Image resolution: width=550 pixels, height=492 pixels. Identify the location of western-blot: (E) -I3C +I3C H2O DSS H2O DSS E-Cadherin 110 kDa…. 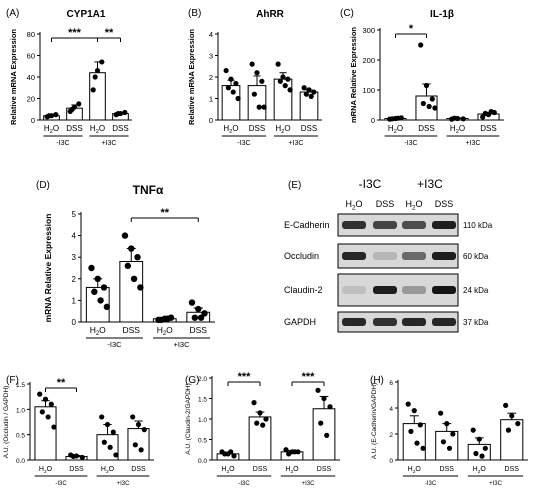
(388, 255).